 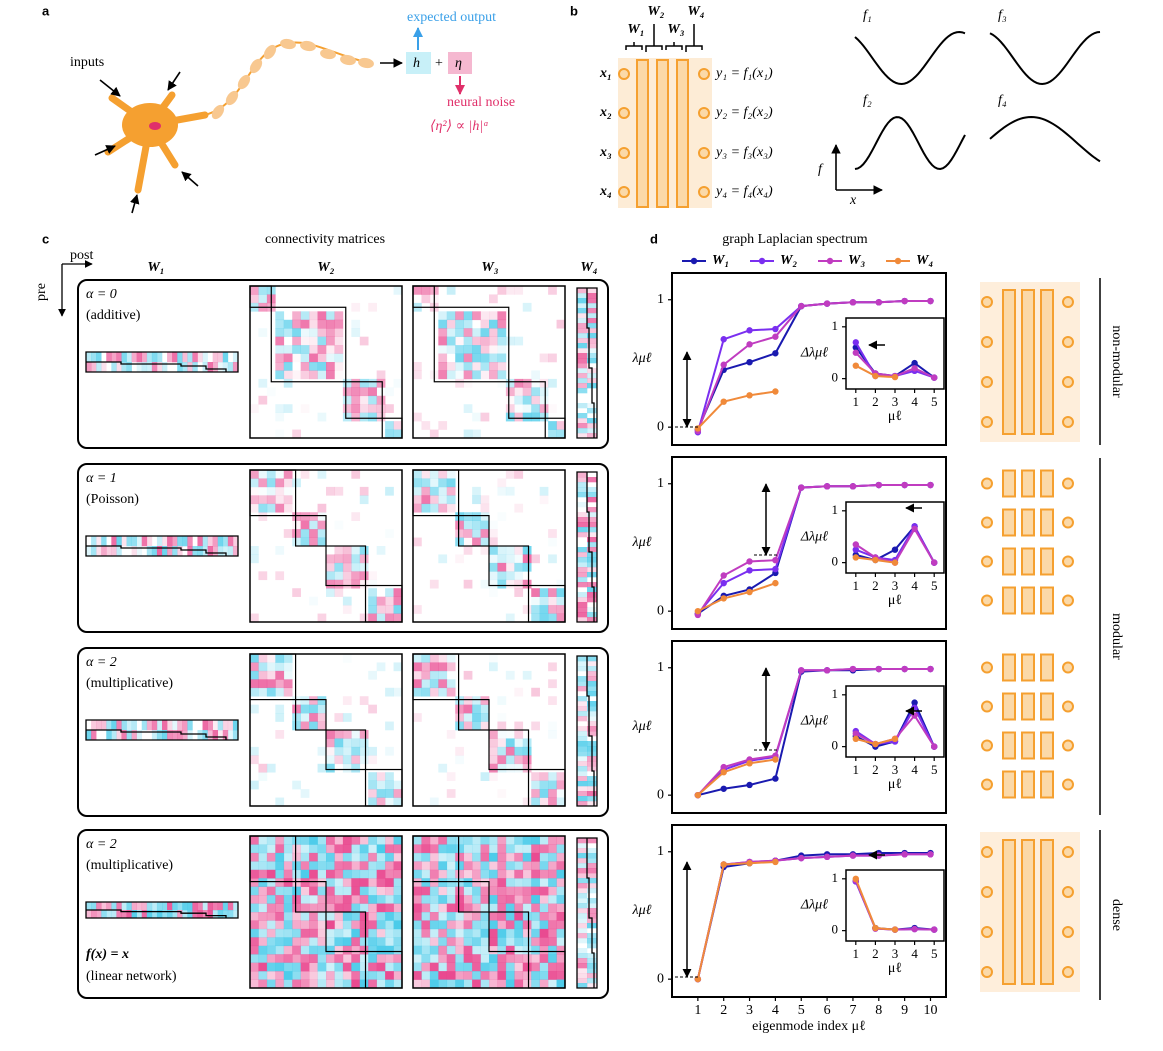 I want to click on output-label: y₁ = f₁(x₁), so click(x=743, y=73).